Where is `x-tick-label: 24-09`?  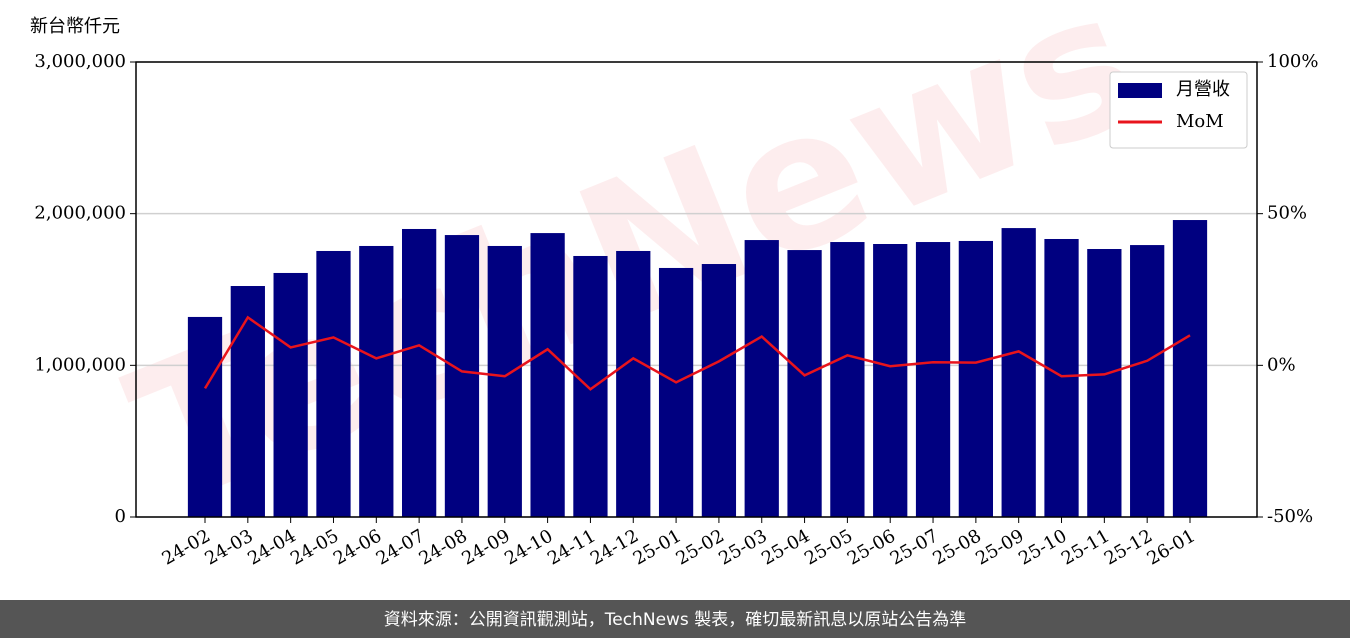 x-tick-label: 24-09 is located at coordinates (485, 547).